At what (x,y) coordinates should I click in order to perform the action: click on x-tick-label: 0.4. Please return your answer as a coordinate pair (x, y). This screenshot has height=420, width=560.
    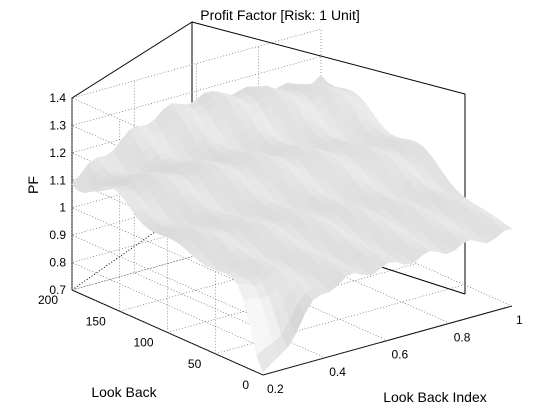
    Looking at the image, I should click on (337, 372).